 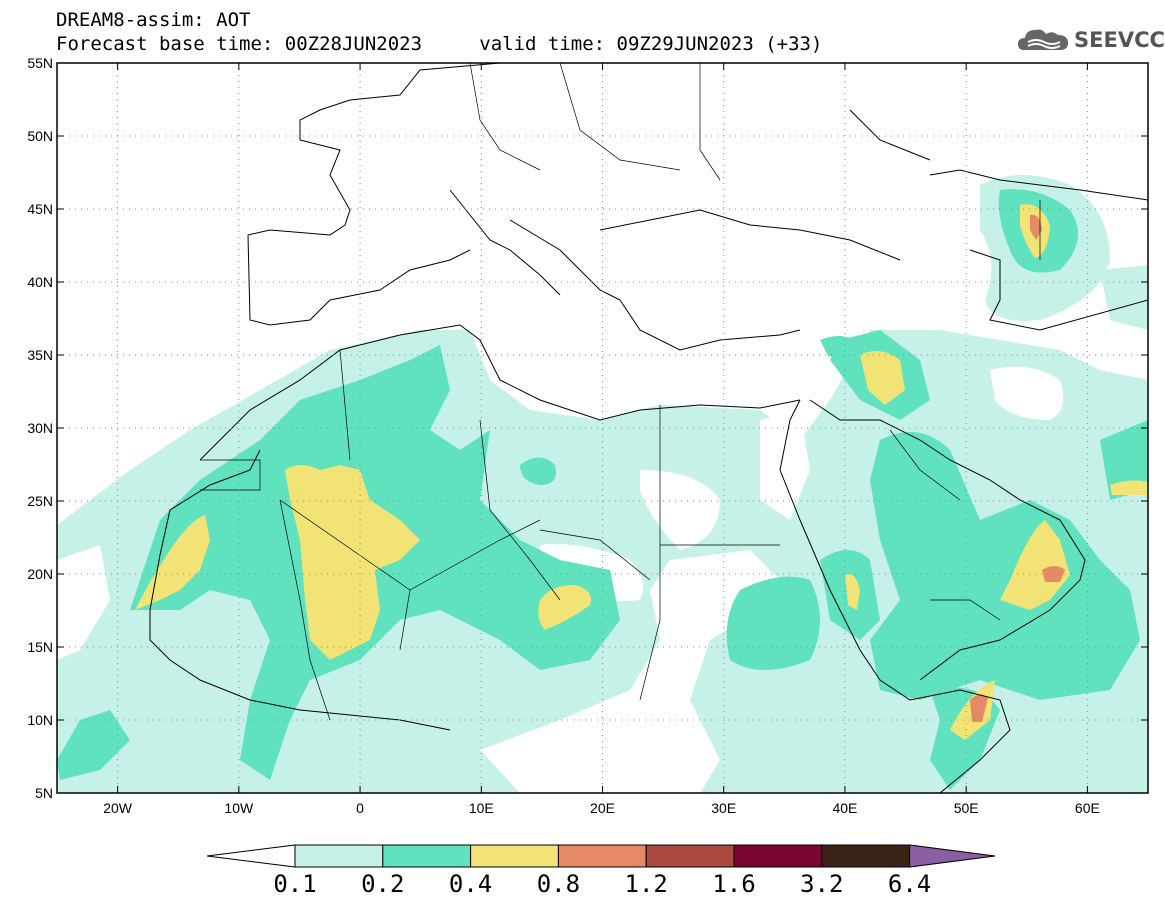 What do you see at coordinates (295, 884) in the screenshot?
I see `colorbar-level-label: 0.1` at bounding box center [295, 884].